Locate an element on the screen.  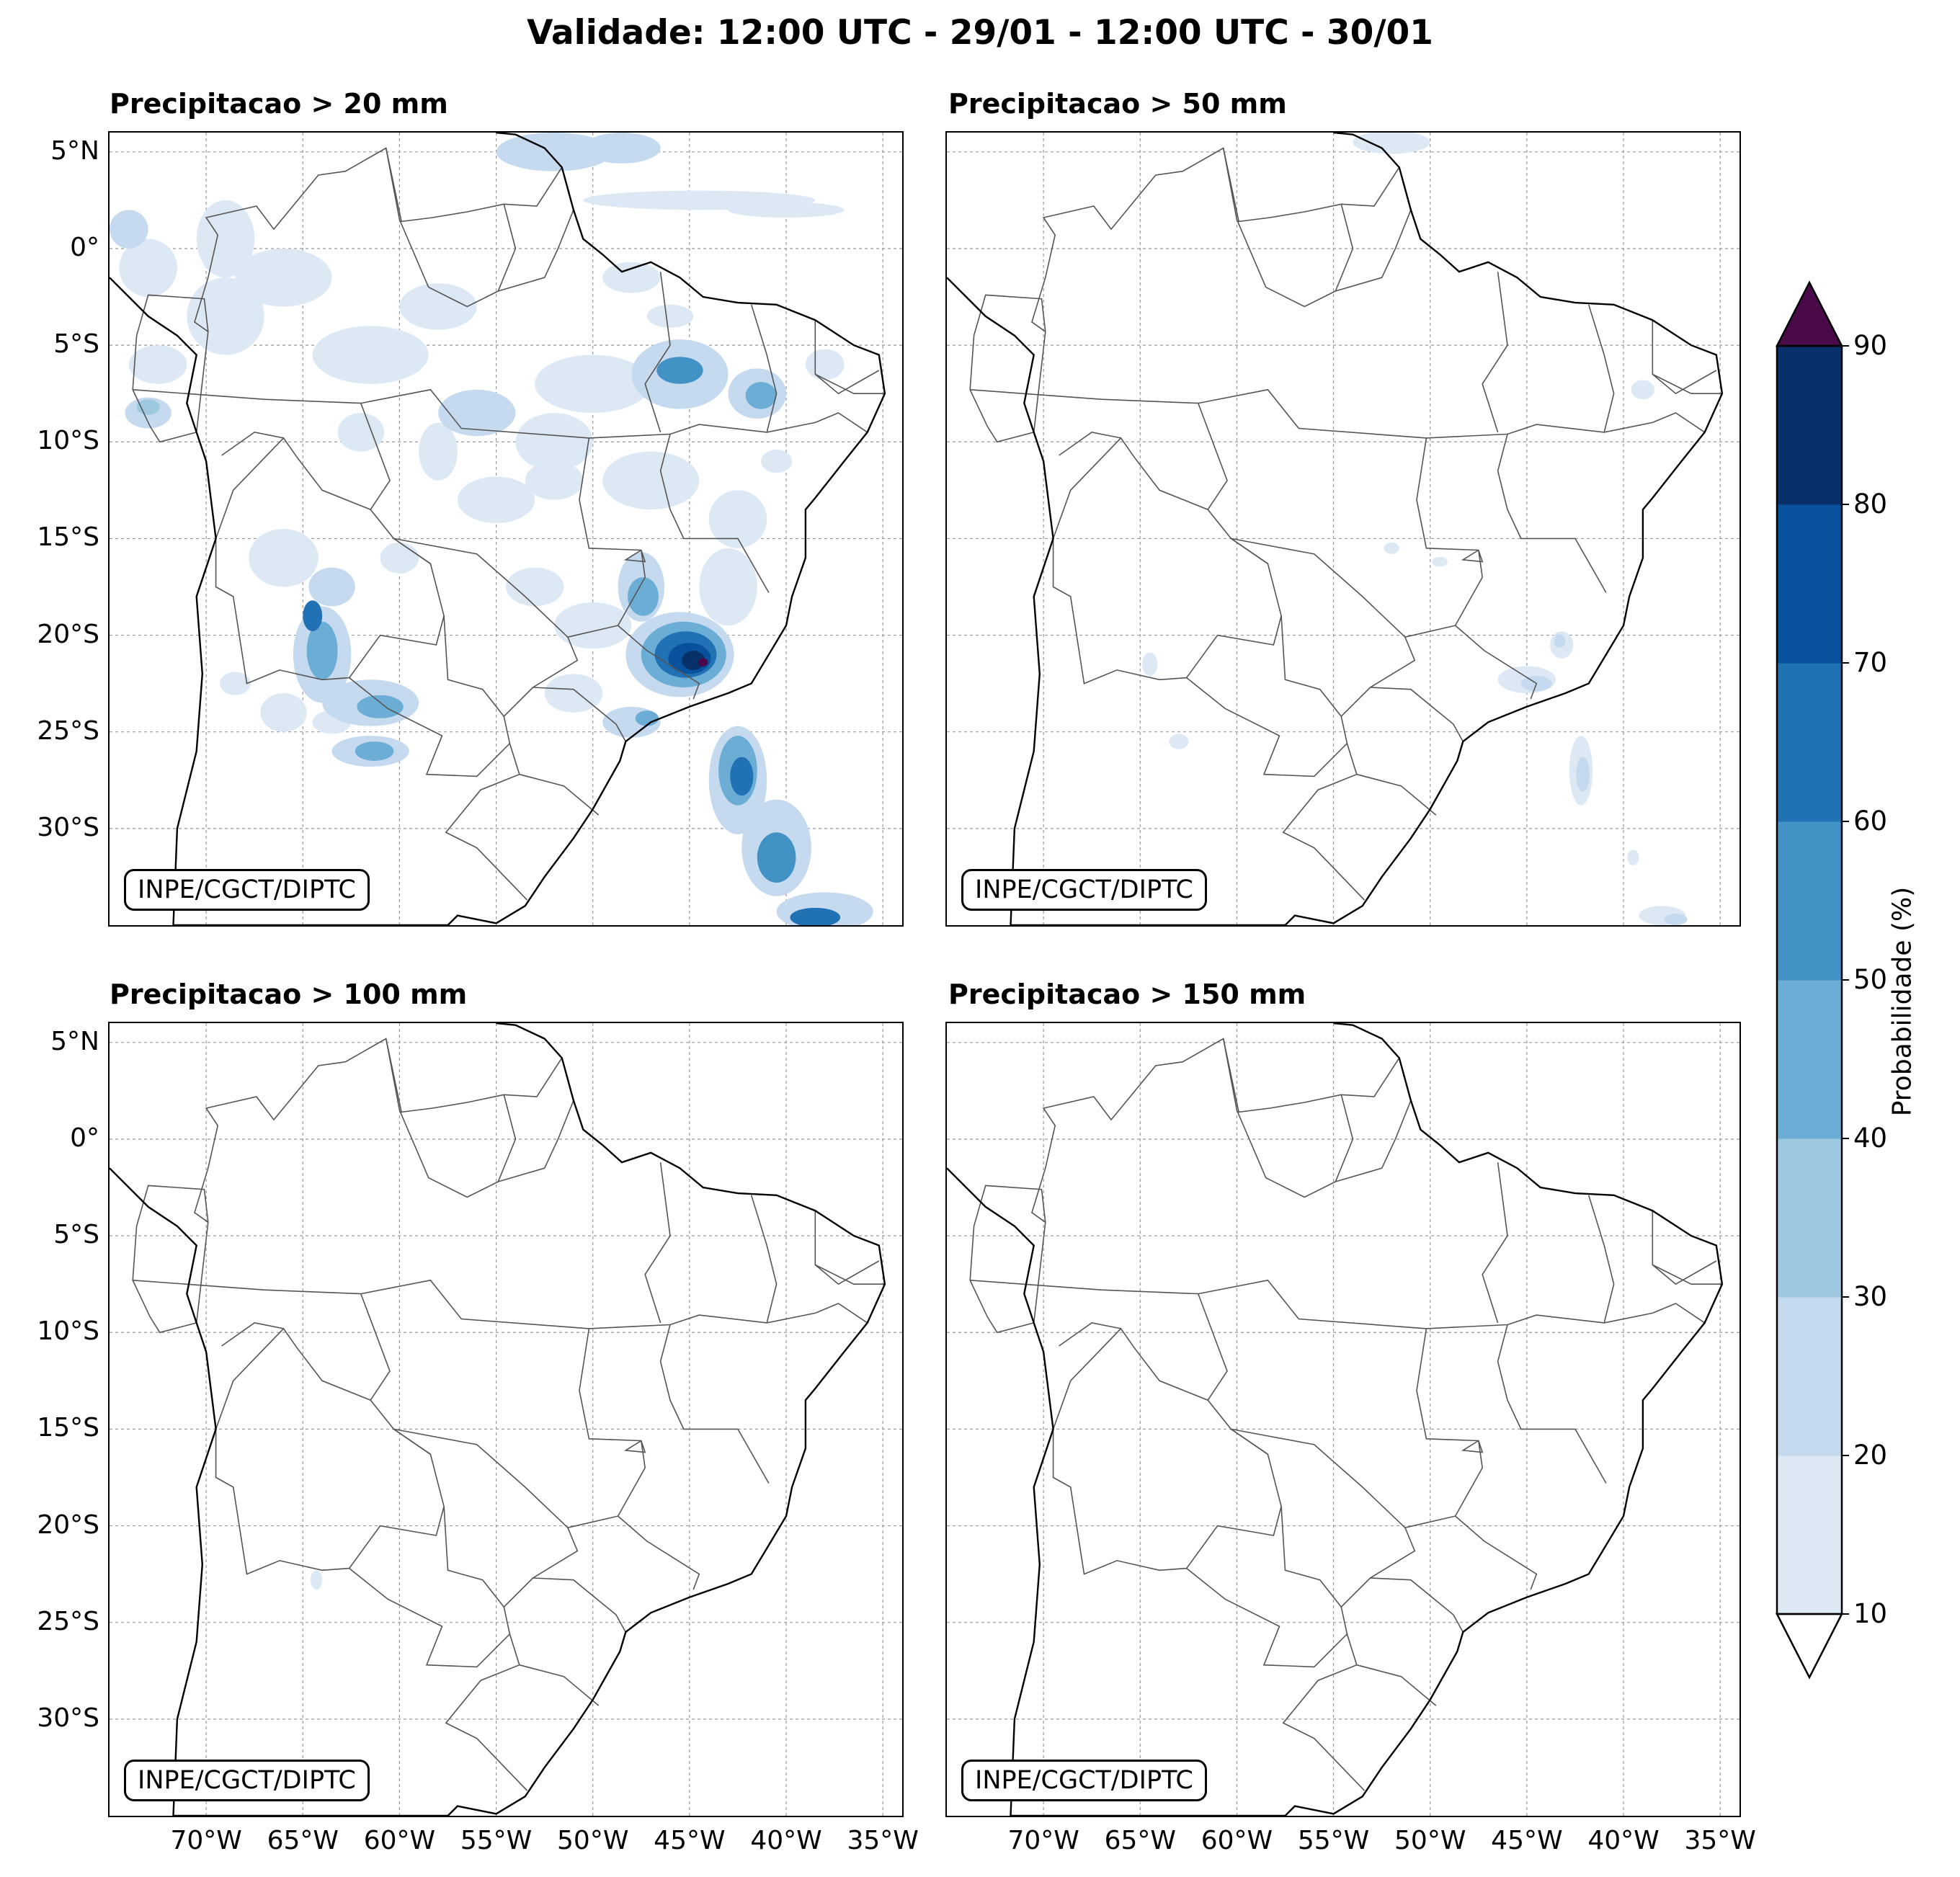
colorbar-tick-label: 60 is located at coordinates (1870, 822).